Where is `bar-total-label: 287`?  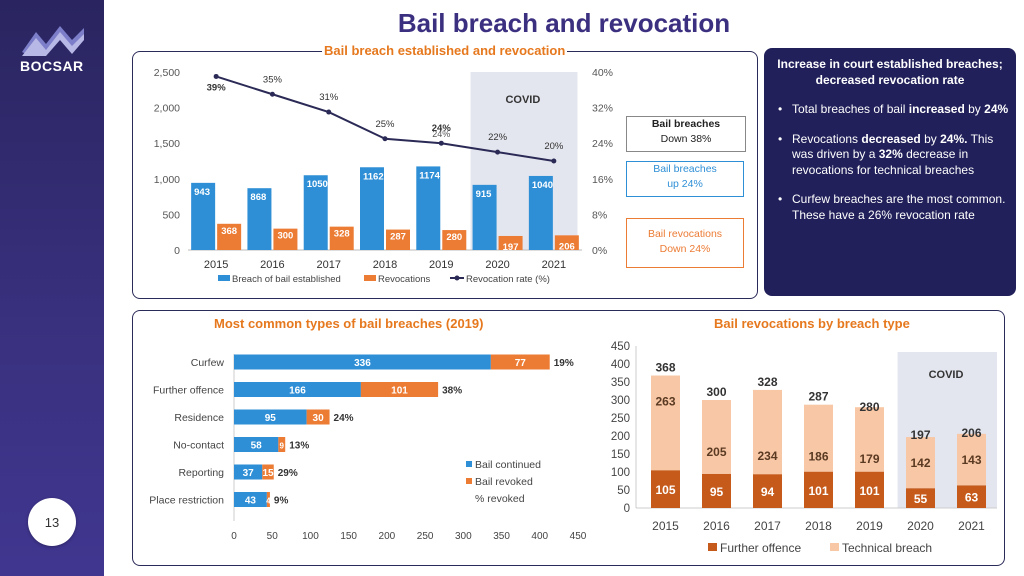 bar-total-label: 287 is located at coordinates (818, 397).